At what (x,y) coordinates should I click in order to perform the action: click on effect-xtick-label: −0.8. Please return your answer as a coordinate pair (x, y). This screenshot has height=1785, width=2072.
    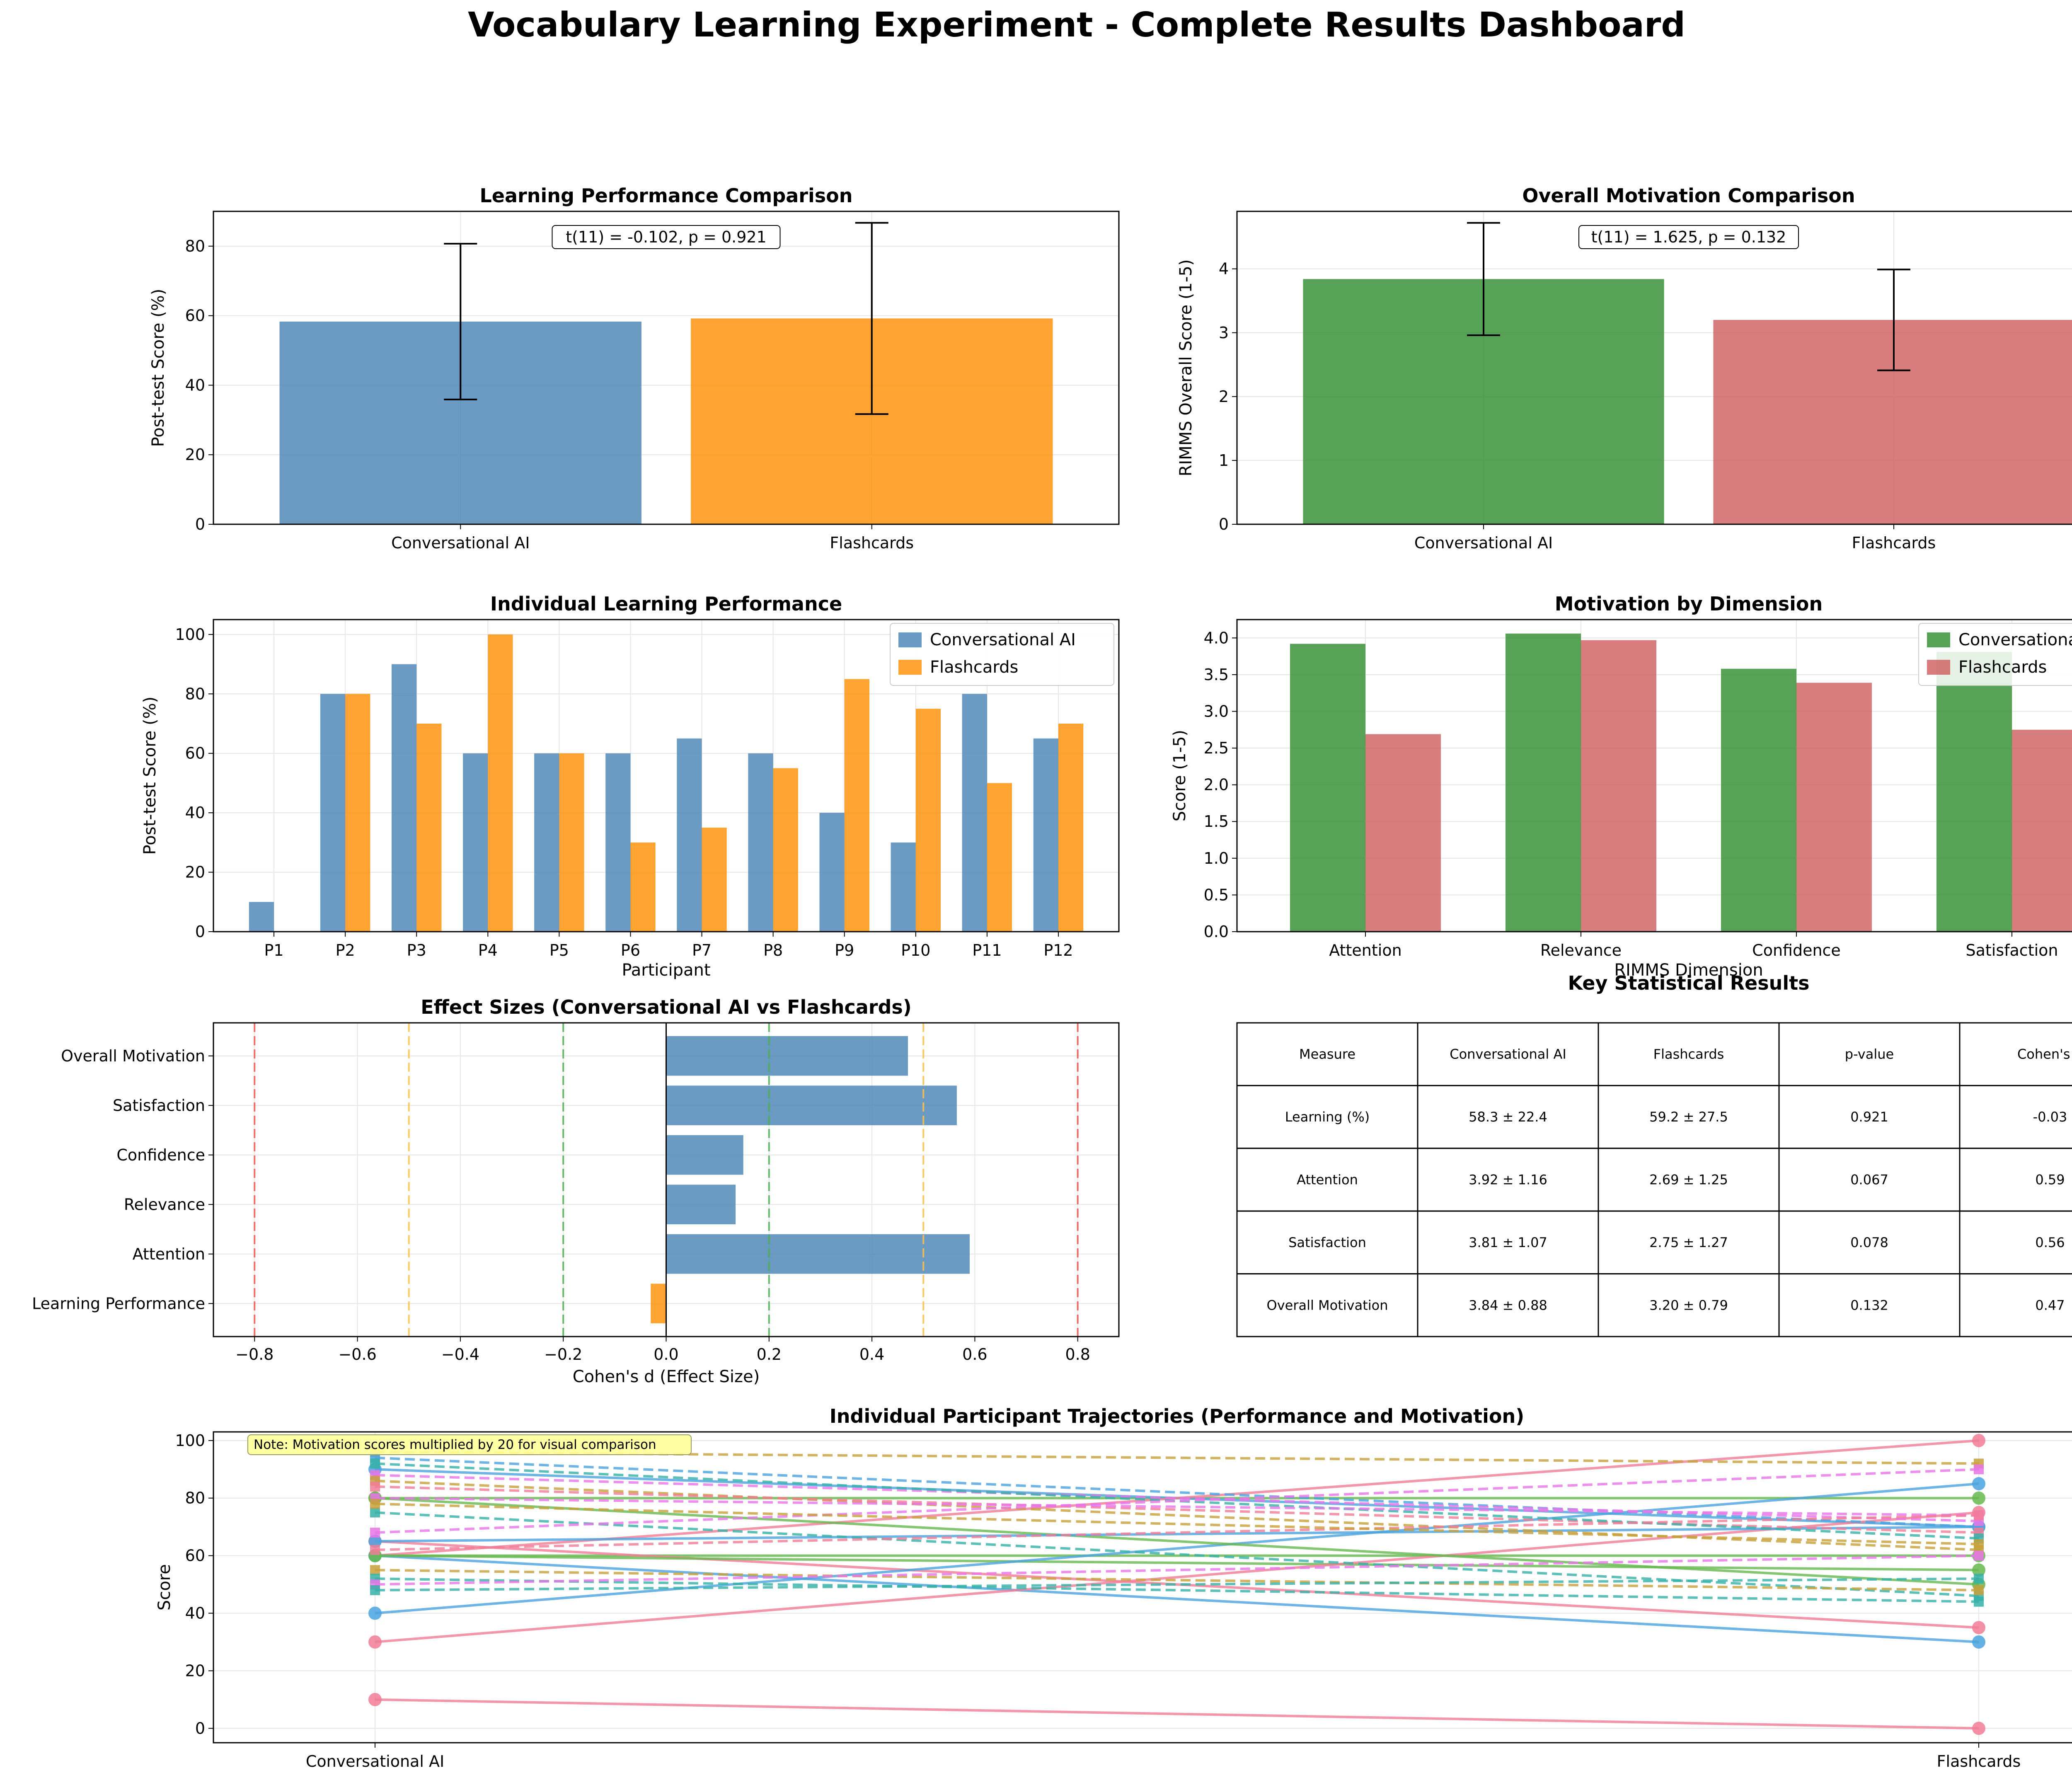
    Looking at the image, I should click on (254, 1354).